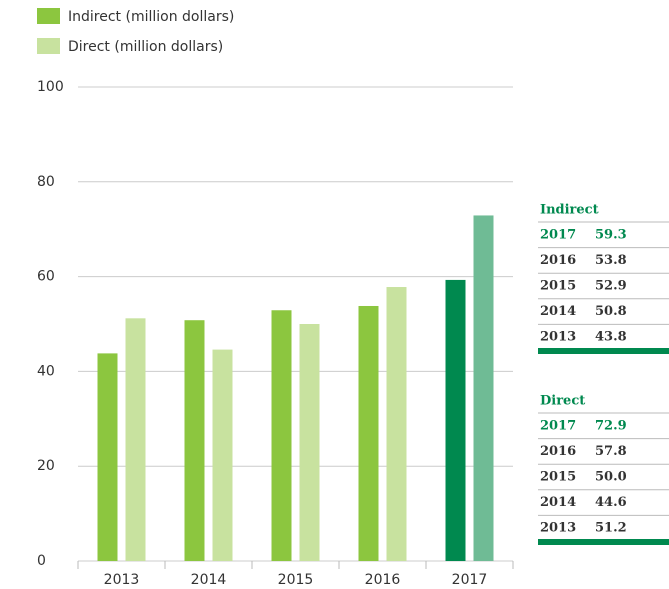  I want to click on table-value: 59.3, so click(611, 234).